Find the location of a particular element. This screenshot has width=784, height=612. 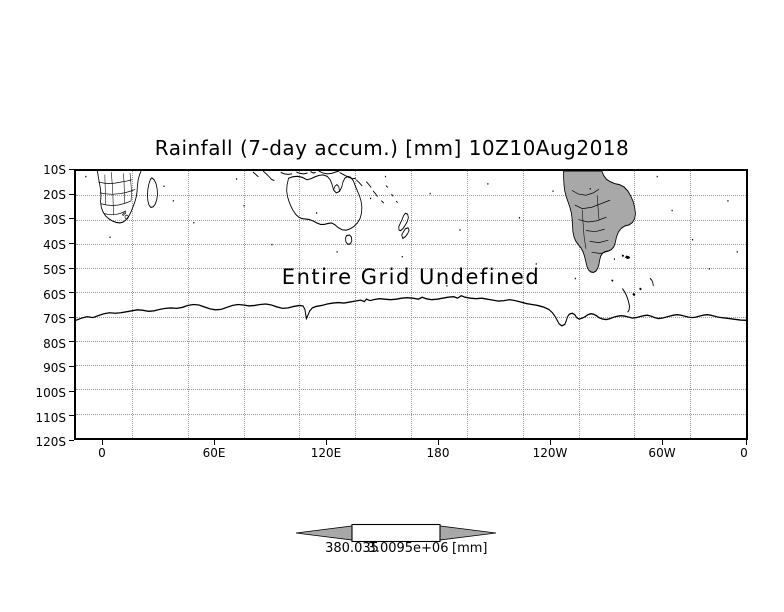

south-america-landmass is located at coordinates (599, 222).